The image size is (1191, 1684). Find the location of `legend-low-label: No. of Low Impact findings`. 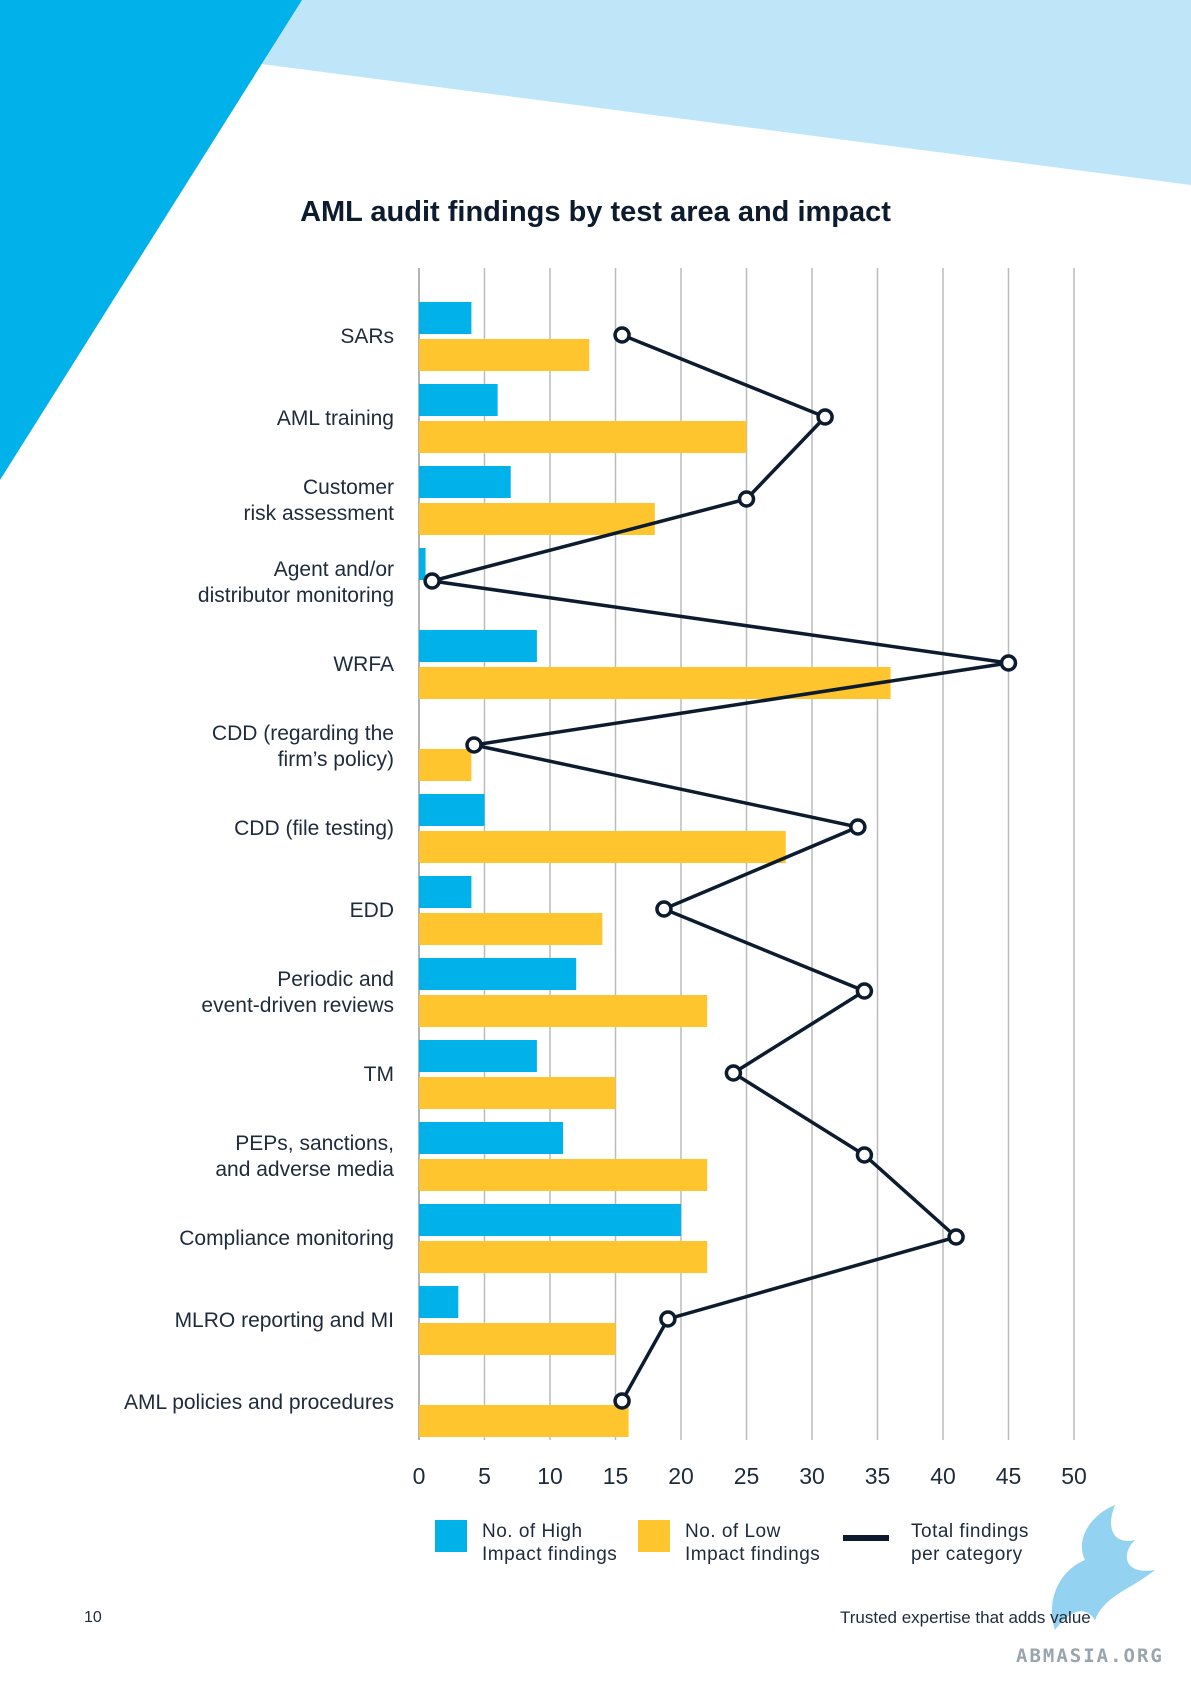

legend-low-label: No. of Low Impact findings is located at coordinates (753, 1543).